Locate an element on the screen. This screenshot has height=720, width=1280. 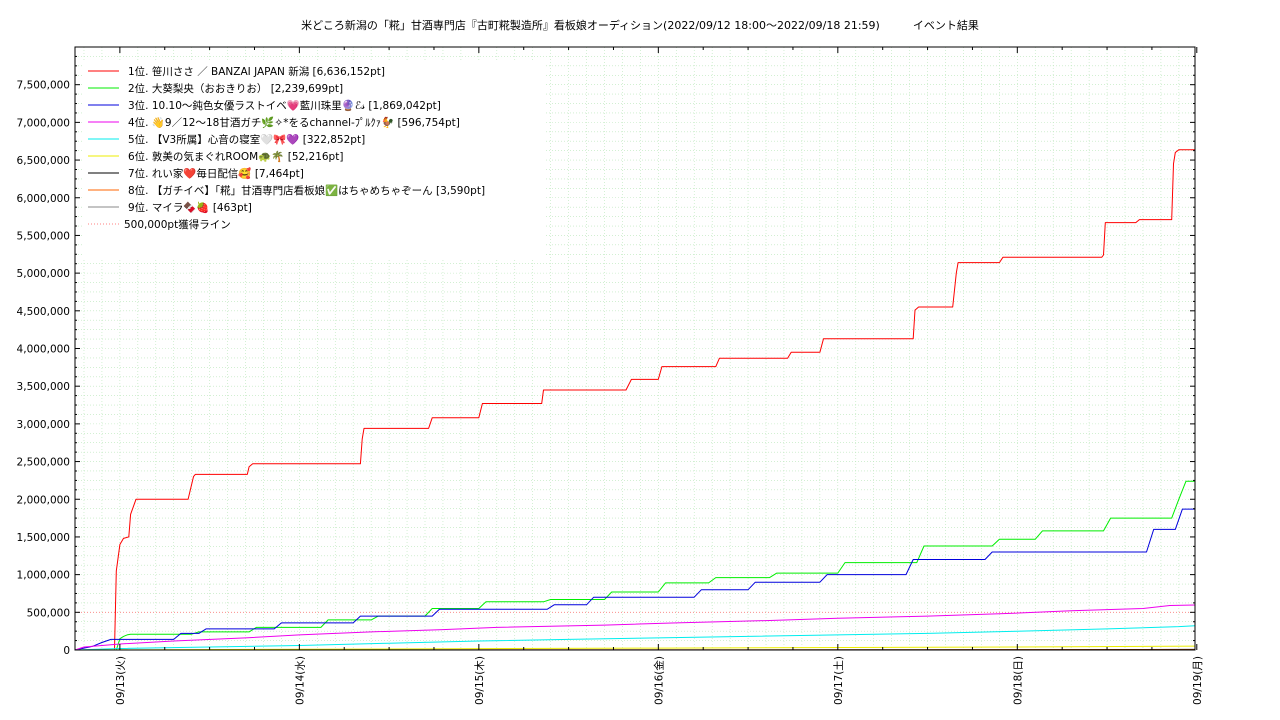
x-tick-label: 09/18(日) is located at coordinates (1018, 680).